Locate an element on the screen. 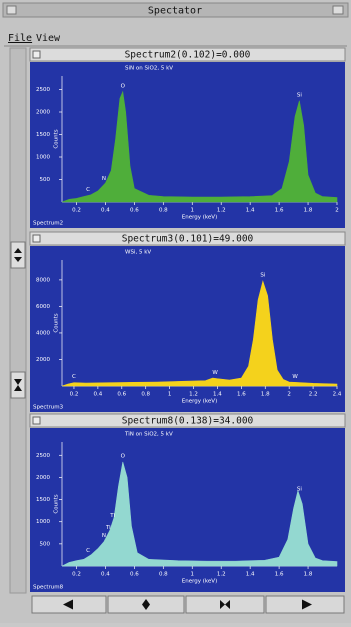 The width and height of the screenshot is (351, 627). toolbar is located at coordinates (188, 604).